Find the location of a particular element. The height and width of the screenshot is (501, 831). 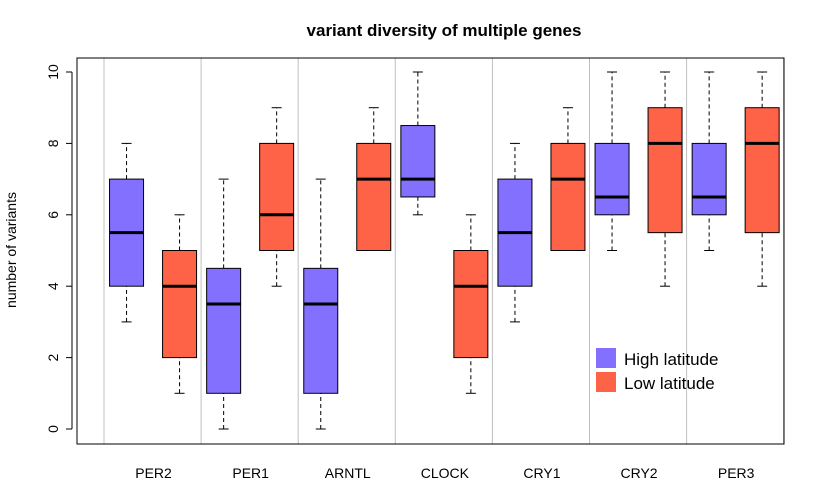

box-per3-low is located at coordinates (762, 179).